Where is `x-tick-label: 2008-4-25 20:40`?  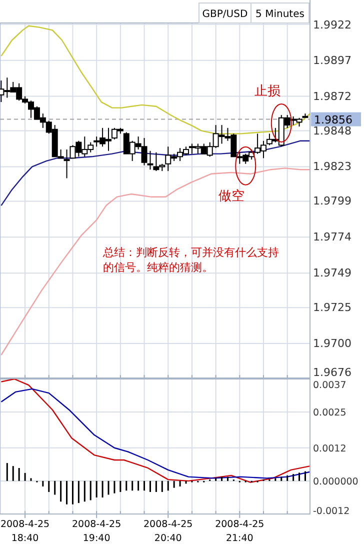 x-tick-label: 2008-4-25 20:40 is located at coordinates (168, 531).